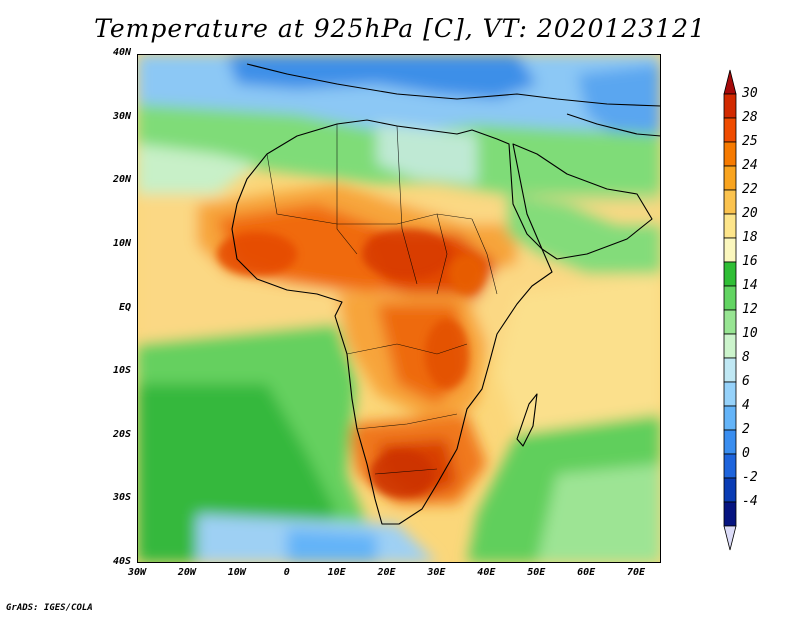  What do you see at coordinates (750, 93) in the screenshot?
I see `colorbar-label: 30` at bounding box center [750, 93].